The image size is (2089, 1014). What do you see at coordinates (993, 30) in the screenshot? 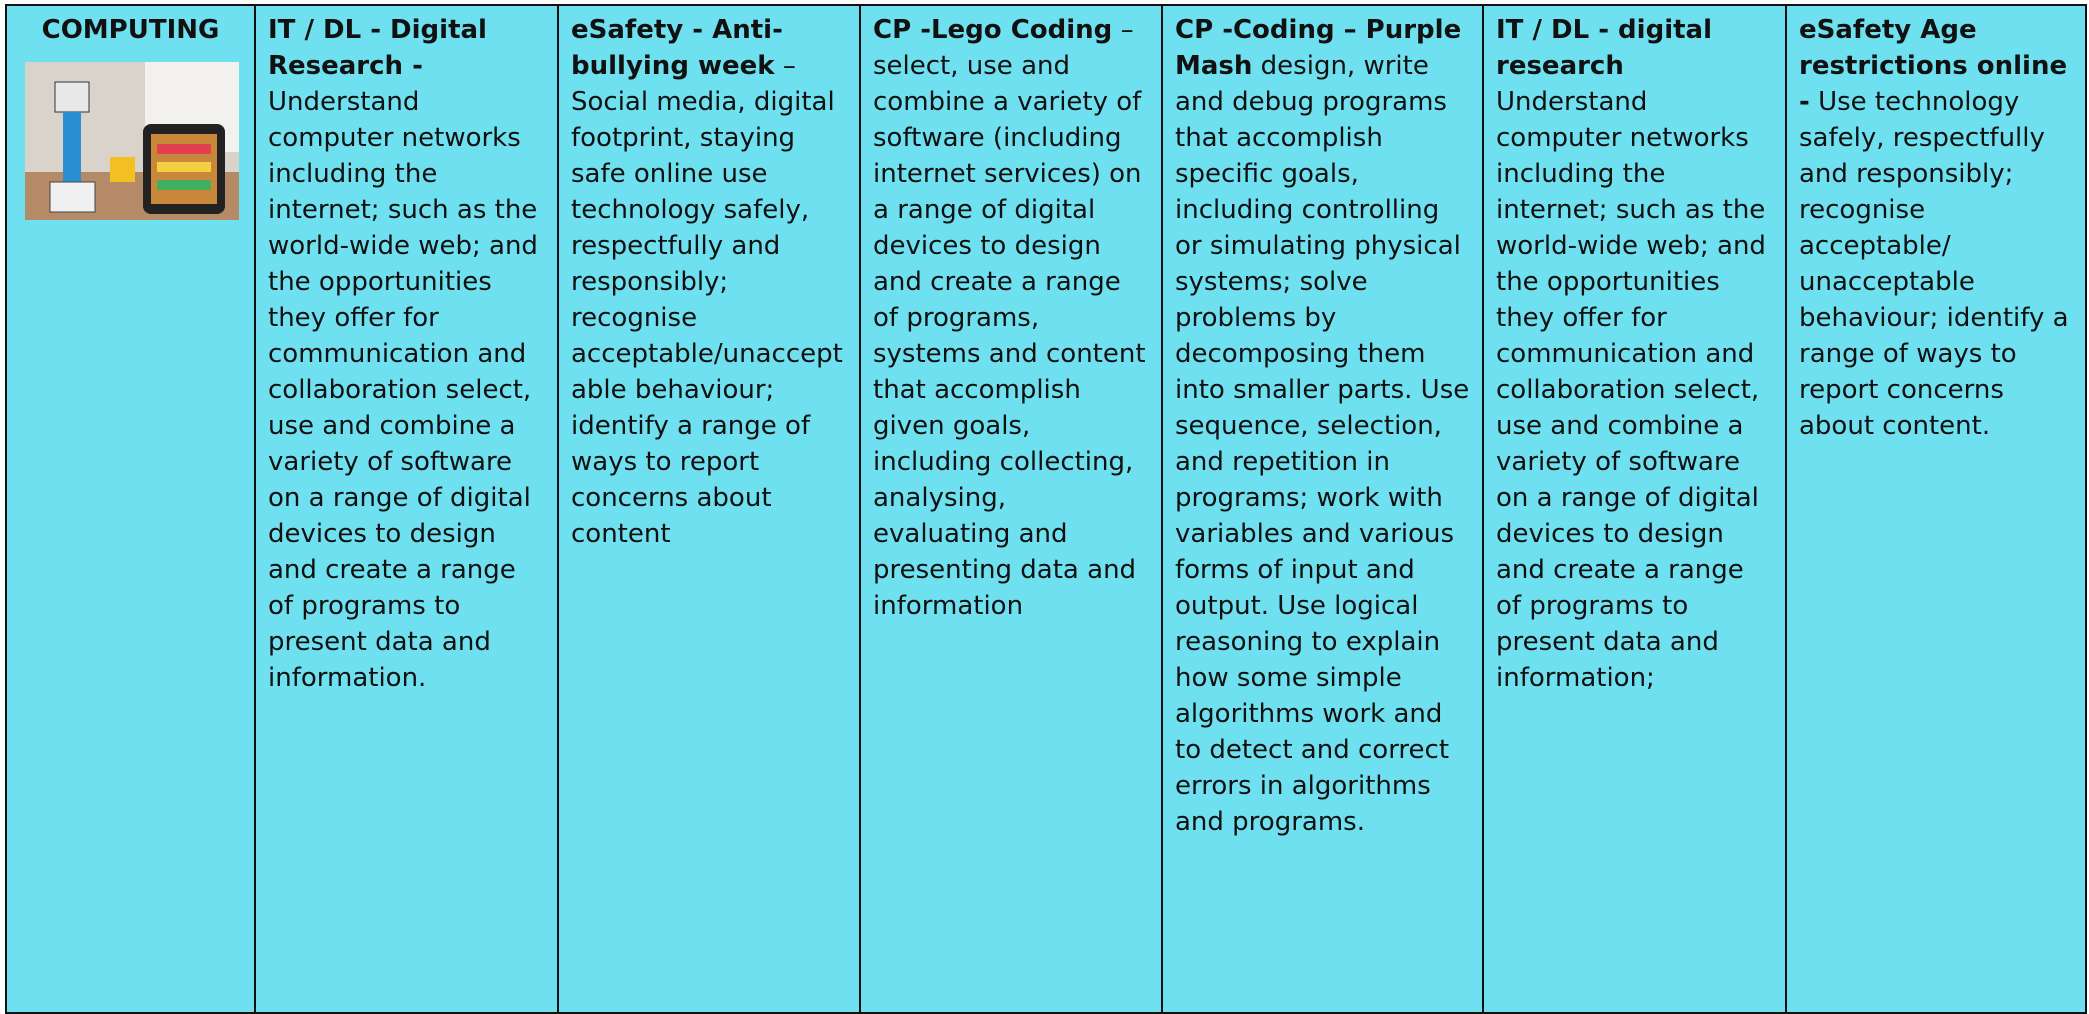
I see `topic-title: CP -Lego Coding` at bounding box center [993, 30].